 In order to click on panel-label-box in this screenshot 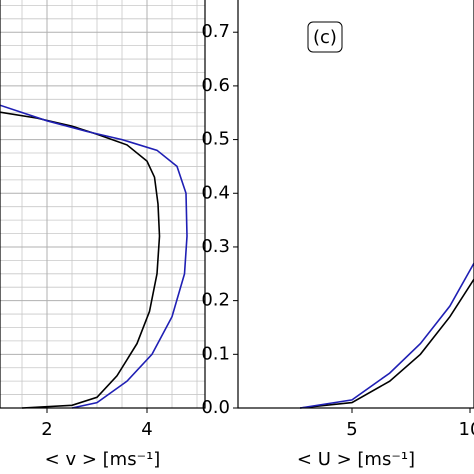, I will do `click(325, 37)`.